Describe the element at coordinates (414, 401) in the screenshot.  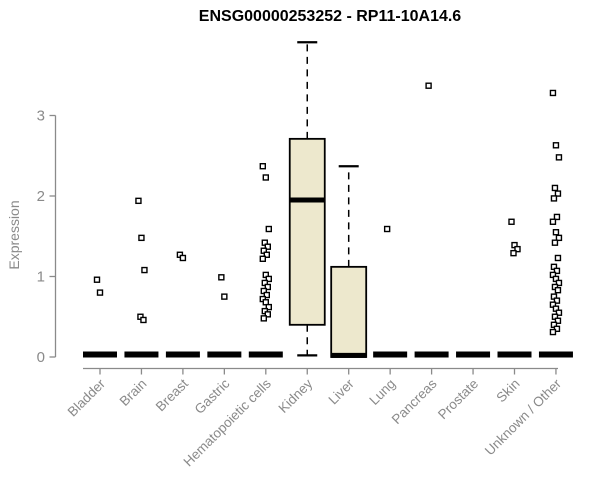
I see `x-tick-label: Pancreas` at that location.